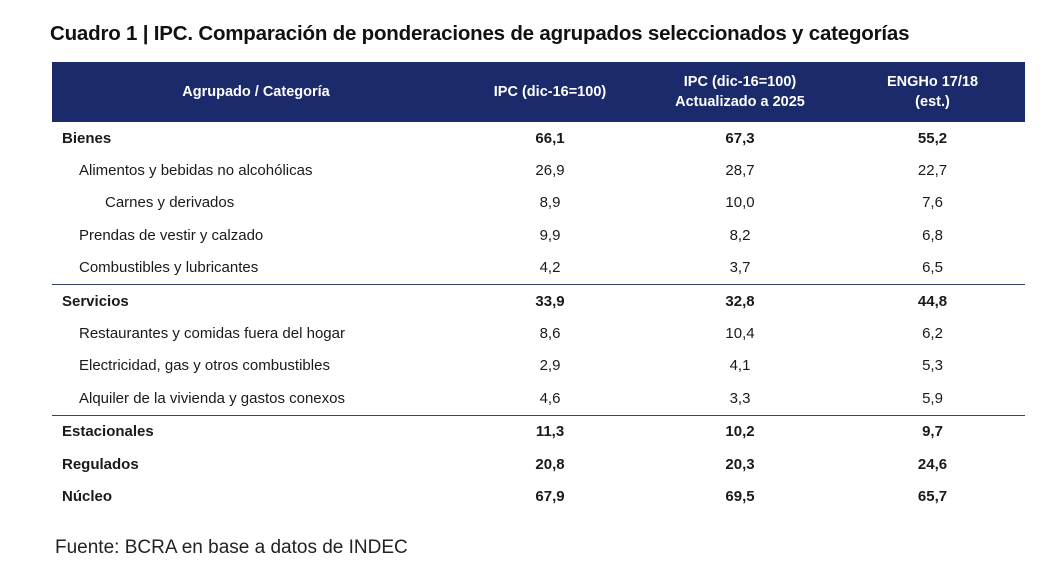  I want to click on table-row: Estacionales 11,3 10,2 9,7, so click(538, 431).